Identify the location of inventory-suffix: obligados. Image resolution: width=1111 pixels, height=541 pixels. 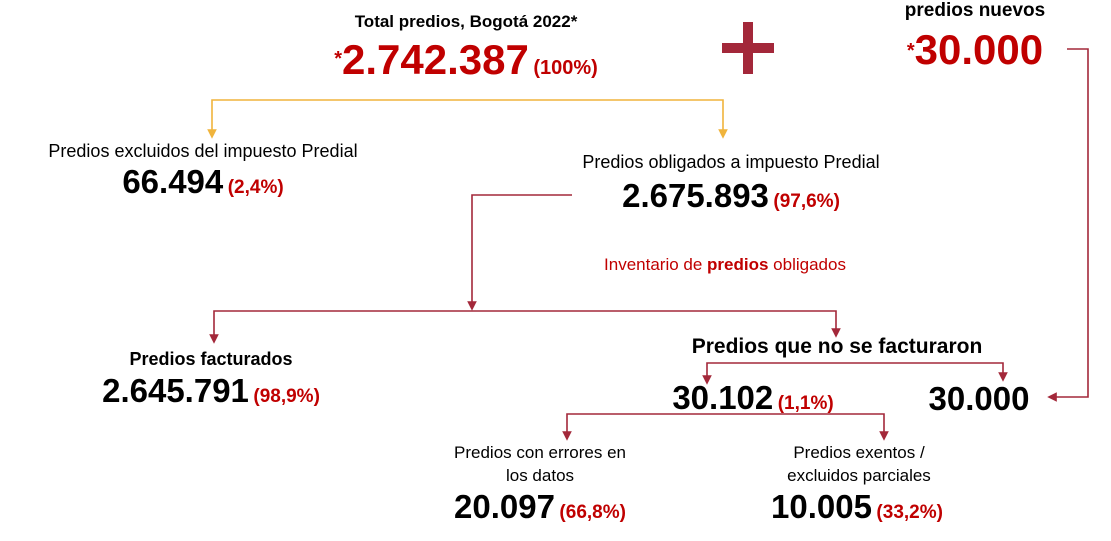
(807, 264).